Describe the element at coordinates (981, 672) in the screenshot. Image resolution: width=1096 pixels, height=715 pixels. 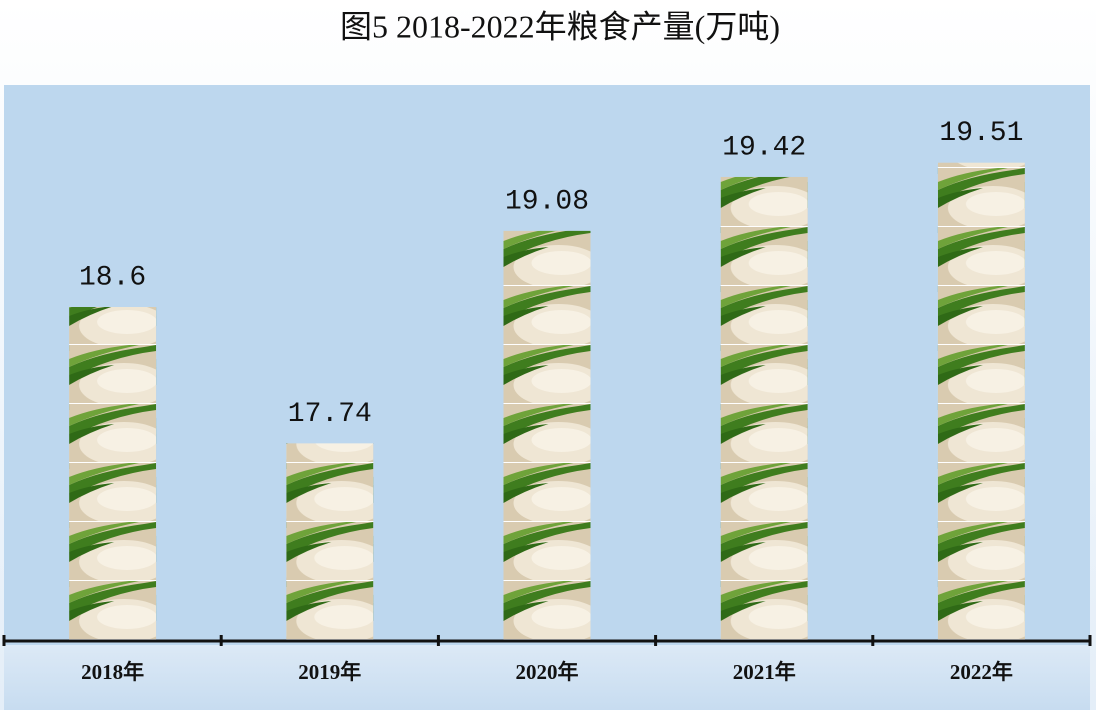
I see `x-tick-label: 2022年` at that location.